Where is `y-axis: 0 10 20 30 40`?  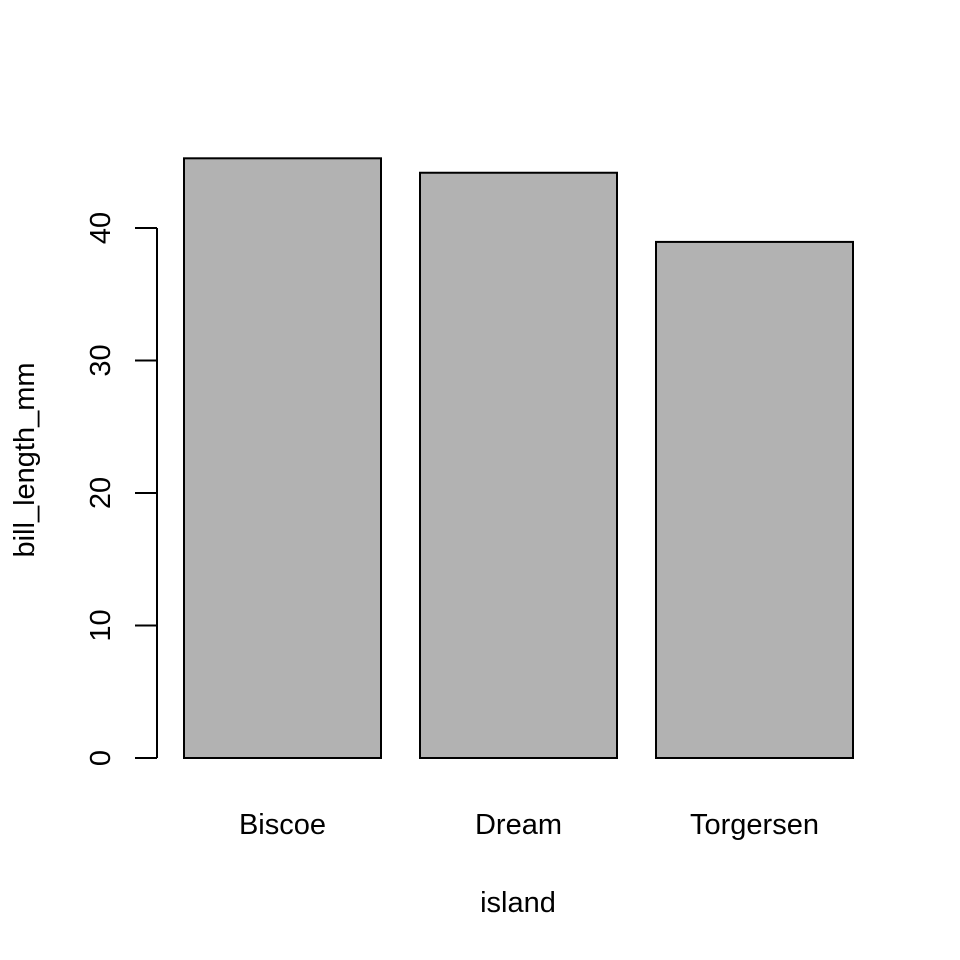 y-axis: 0 10 20 30 40 is located at coordinates (121, 489).